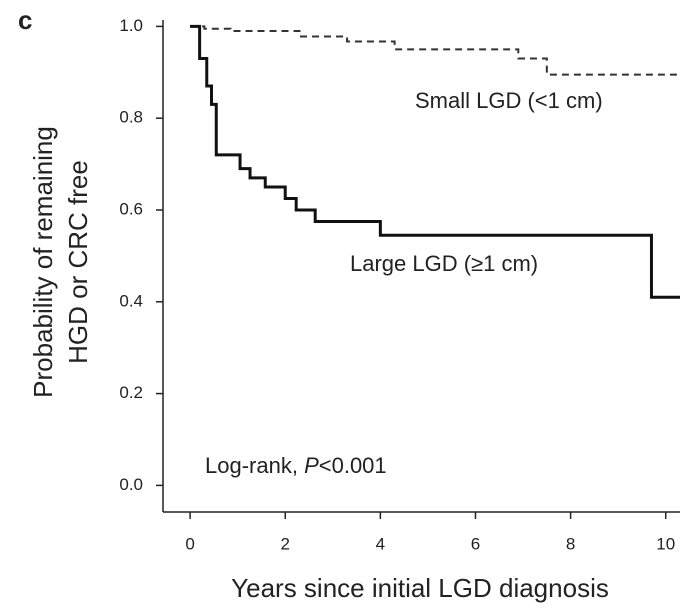 This screenshot has width=680, height=610. What do you see at coordinates (509, 100) in the screenshot?
I see `series-label: Small LGD (<1 cm)` at bounding box center [509, 100].